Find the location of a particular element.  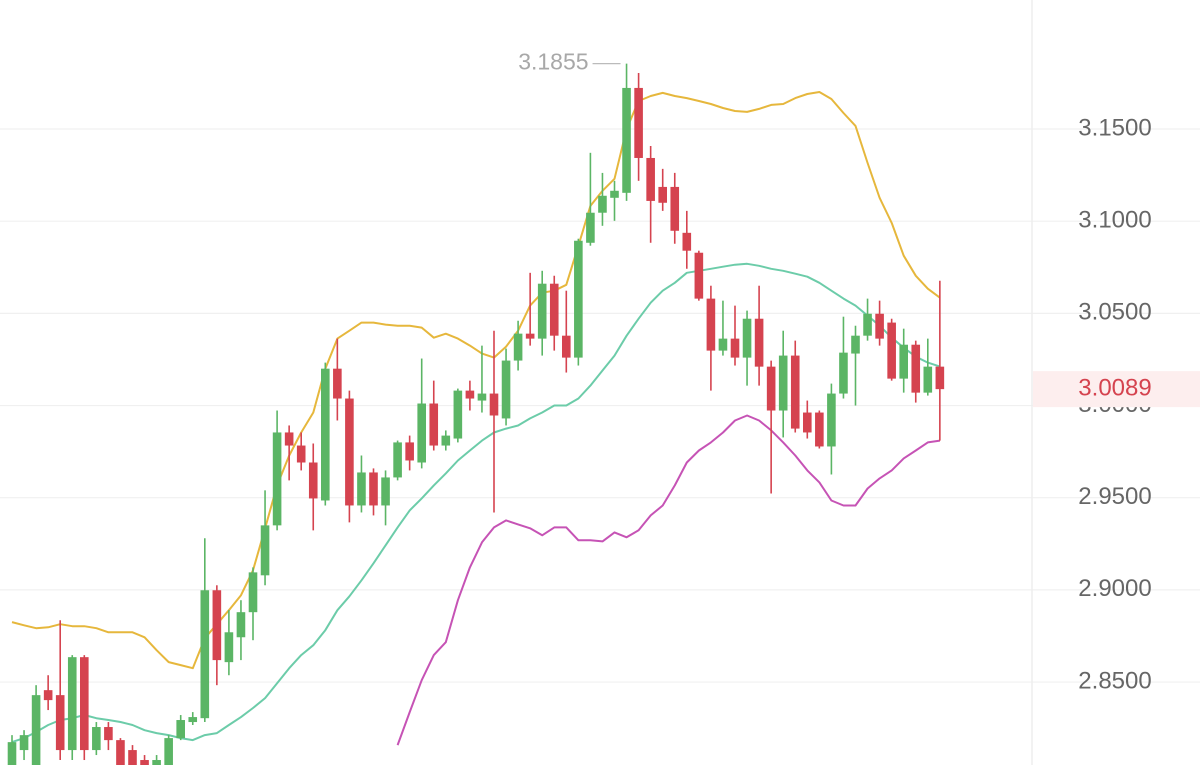

last-price-box is located at coordinates (1116, 389).